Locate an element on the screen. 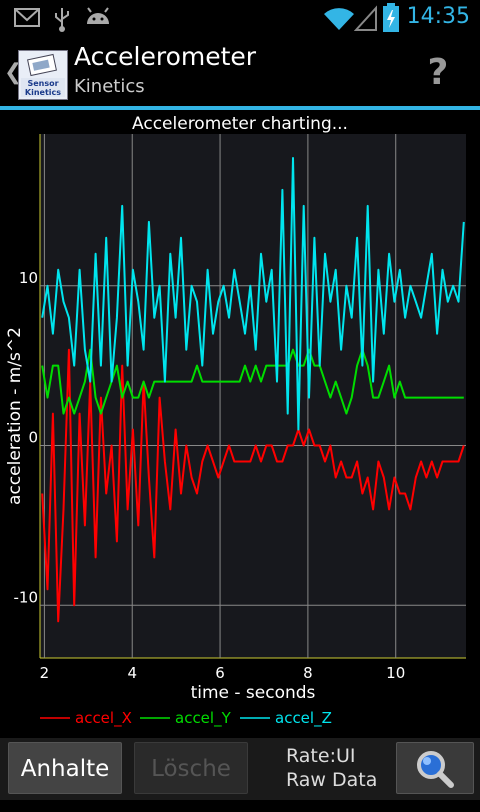 The image size is (480, 812). page-subtitle: Kinetics is located at coordinates (109, 86).